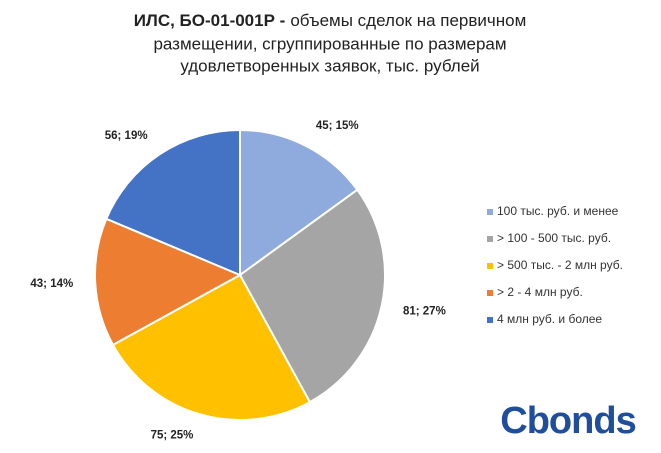 The image size is (661, 453). I want to click on data-label: 43; 14%, so click(51, 284).